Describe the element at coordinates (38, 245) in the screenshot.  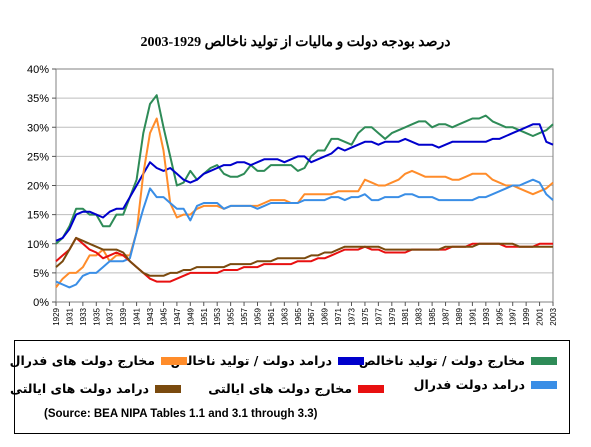
I see `y-tick-label: 10%` at that location.